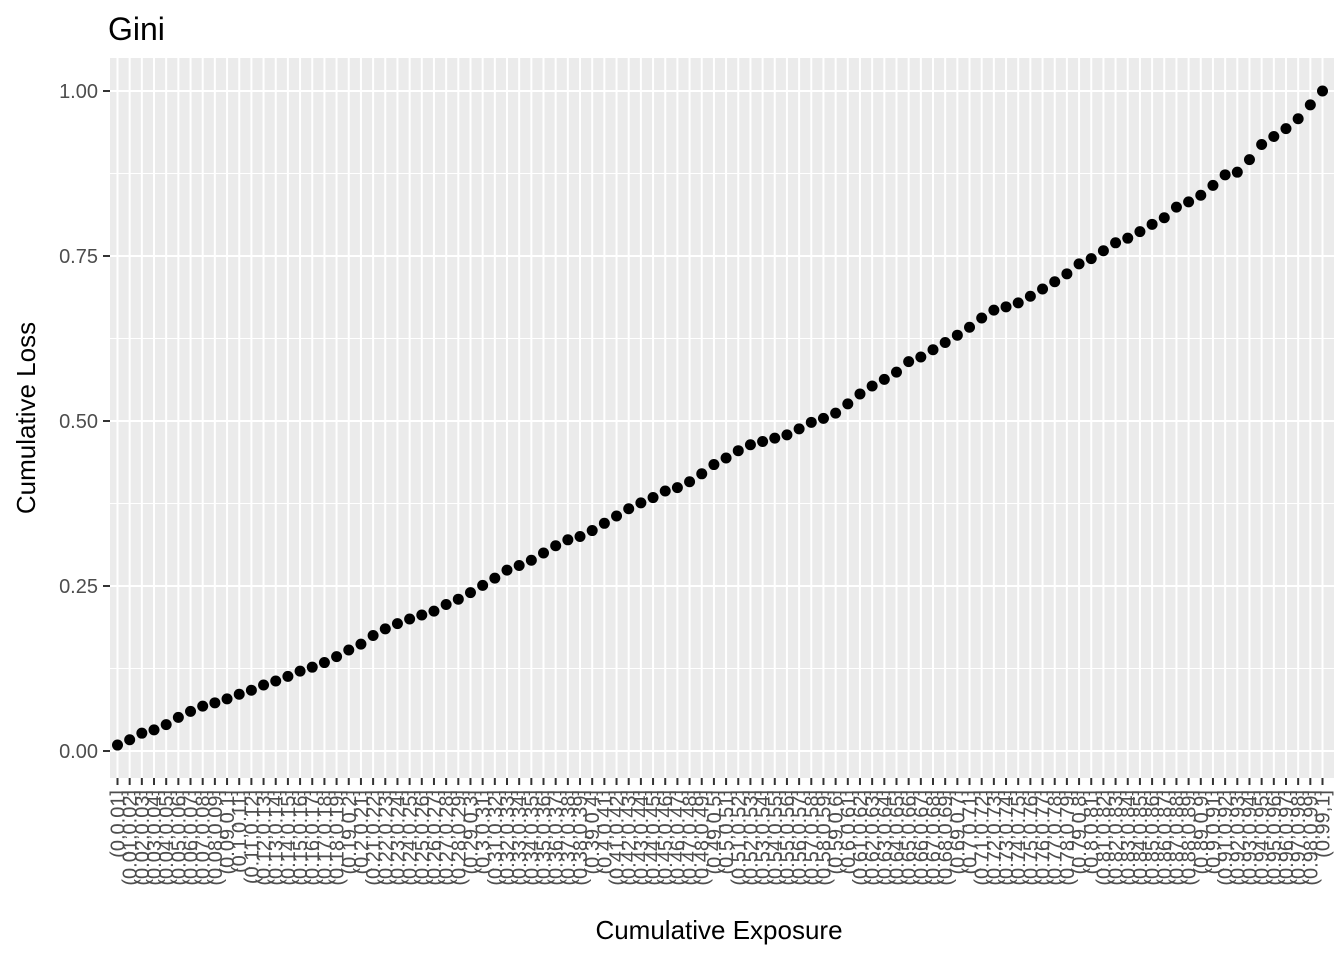  What do you see at coordinates (131, 838) in the screenshot?
I see `x-tick-label: (0.01,0.02]` at bounding box center [131, 838].